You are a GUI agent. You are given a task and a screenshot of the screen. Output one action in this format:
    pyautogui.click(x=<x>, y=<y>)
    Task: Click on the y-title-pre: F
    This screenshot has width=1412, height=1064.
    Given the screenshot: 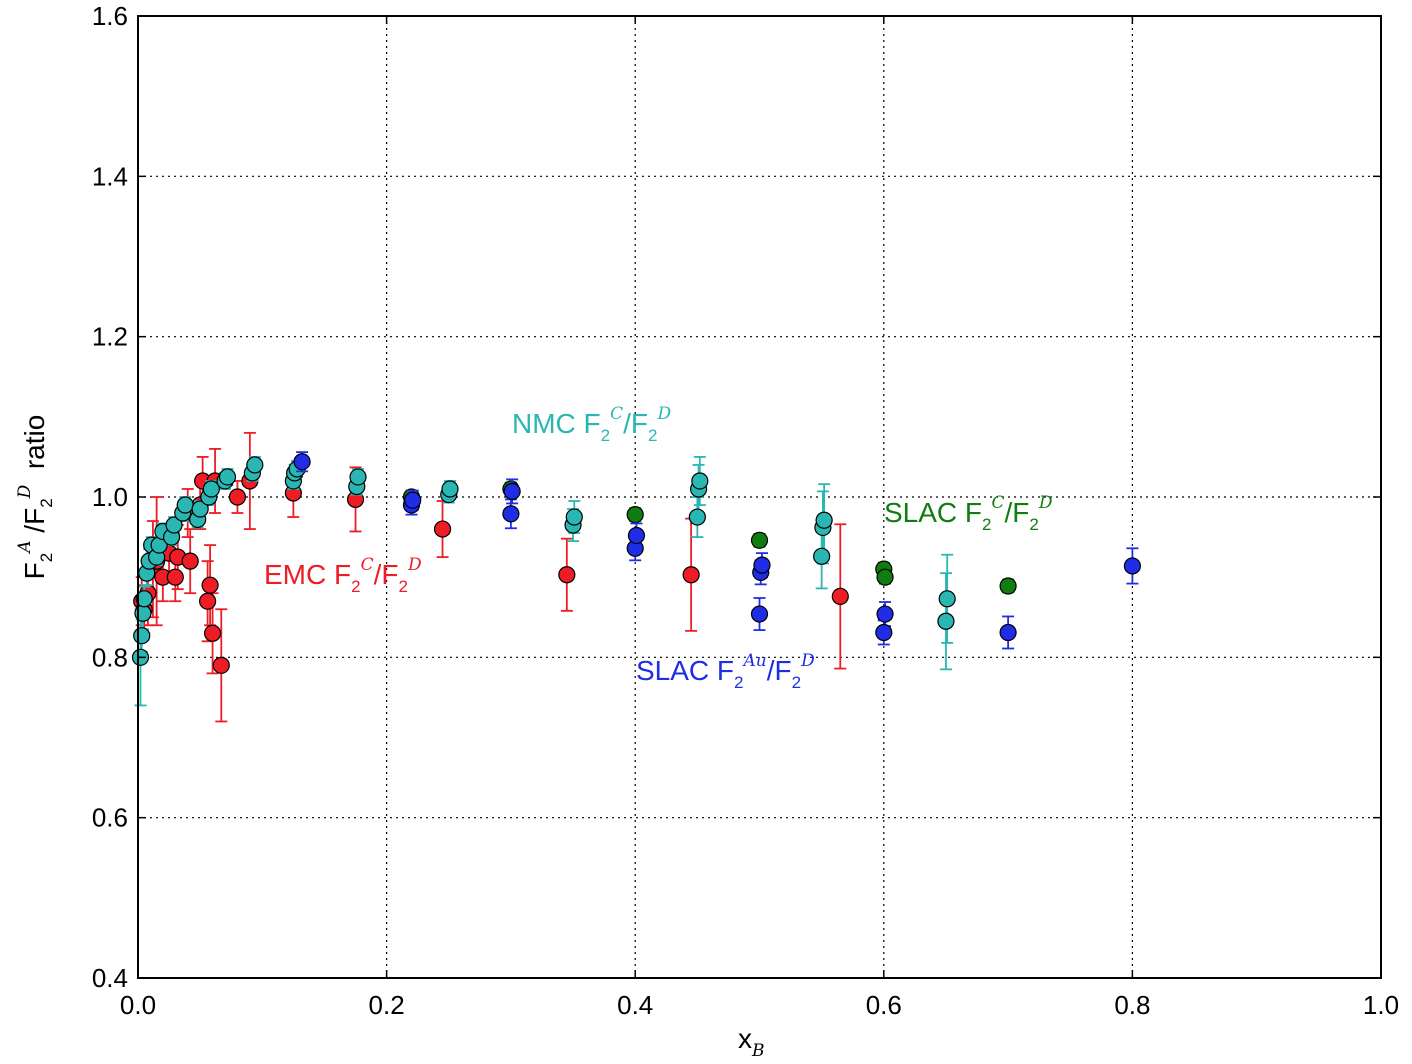 What is the action you would take?
    pyautogui.click(x=34, y=570)
    